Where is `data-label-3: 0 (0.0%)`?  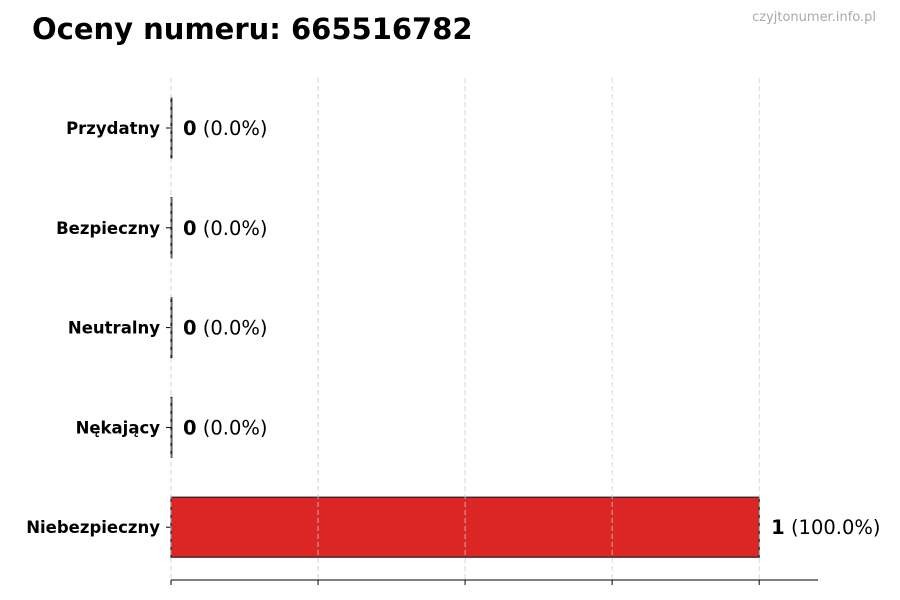 data-label-3: 0 (0.0%) is located at coordinates (225, 427).